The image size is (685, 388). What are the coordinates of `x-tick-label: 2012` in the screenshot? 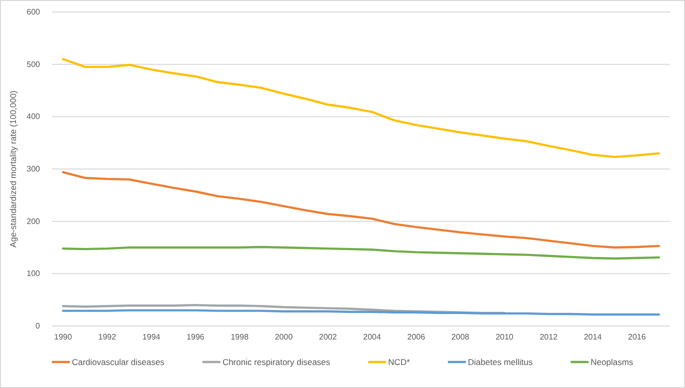 It's located at (549, 337).